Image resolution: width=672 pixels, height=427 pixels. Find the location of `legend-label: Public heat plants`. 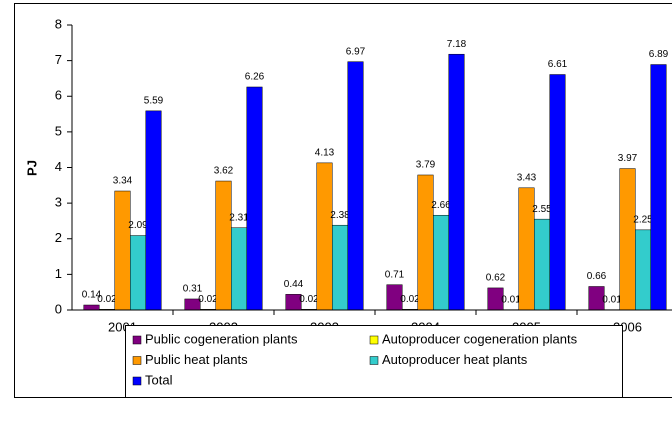

legend-label: Public heat plants is located at coordinates (196, 359).